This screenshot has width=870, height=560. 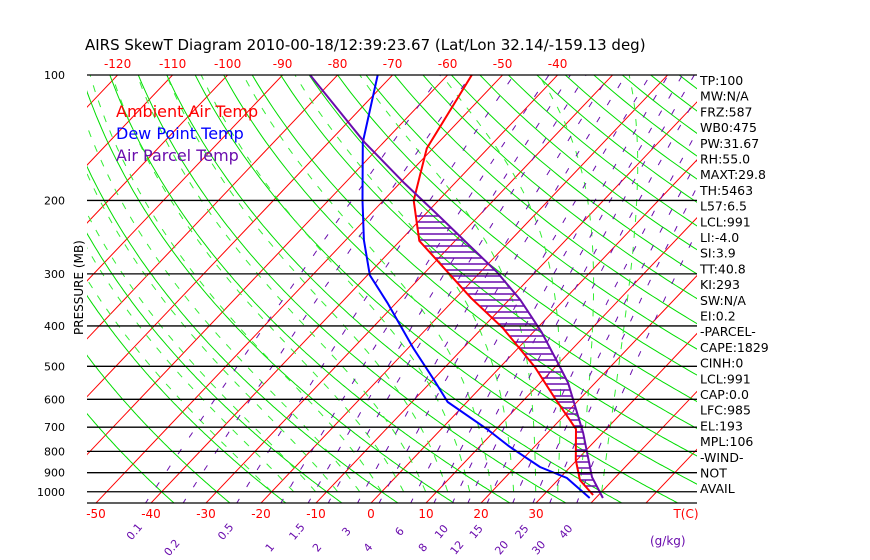 I want to click on cape-hatching, so click(x=507, y=354).